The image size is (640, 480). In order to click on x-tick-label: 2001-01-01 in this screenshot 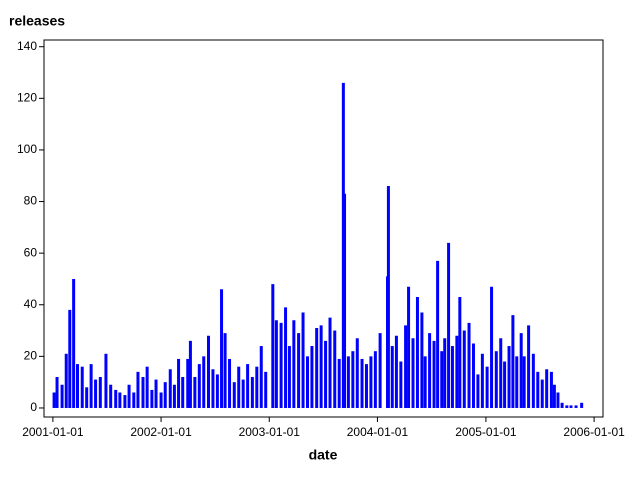, I will do `click(53, 432)`.